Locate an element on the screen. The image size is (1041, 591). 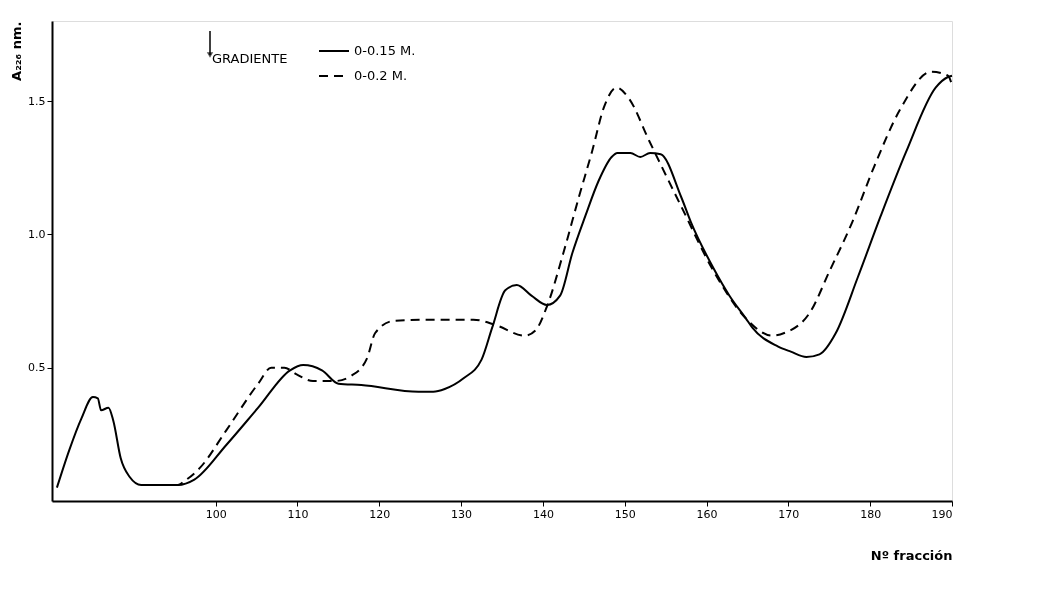
x-tick-label: 130 is located at coordinates (462, 514).